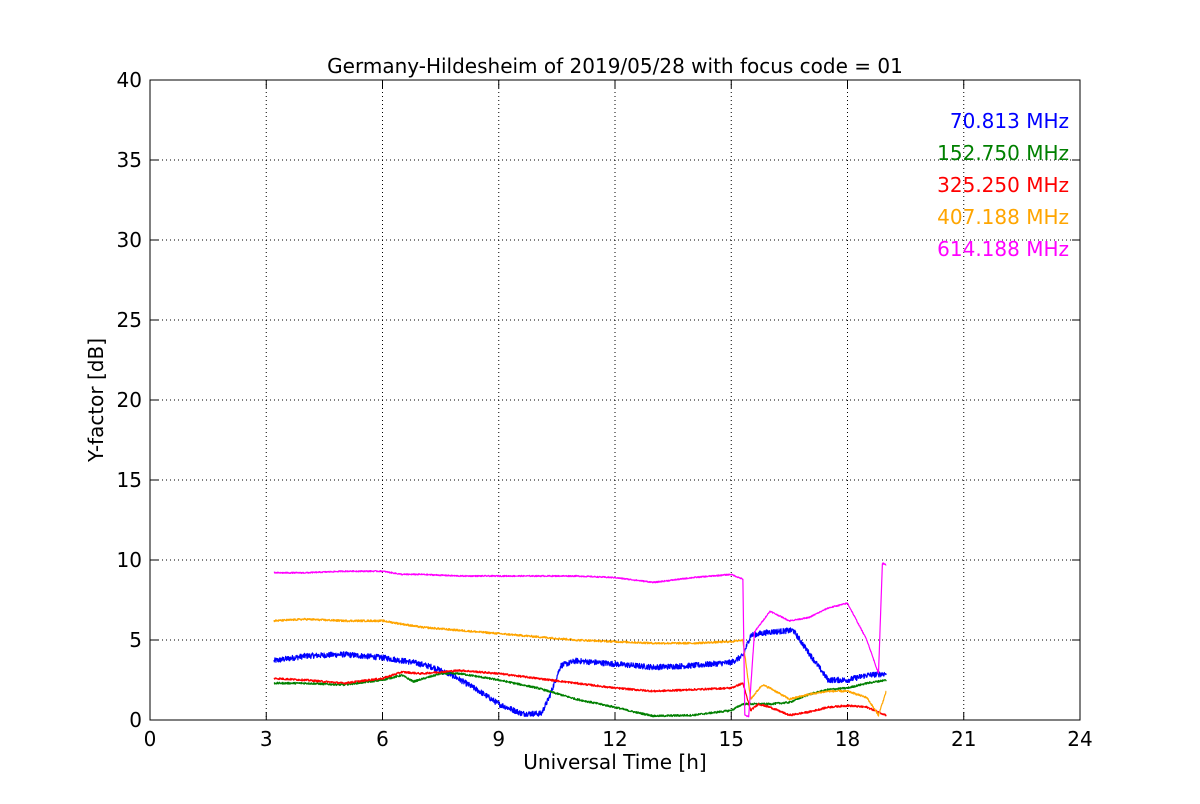 Image resolution: width=1200 pixels, height=804 pixels. Describe the element at coordinates (129, 80) in the screenshot. I see `y-tick-label: 40` at that location.